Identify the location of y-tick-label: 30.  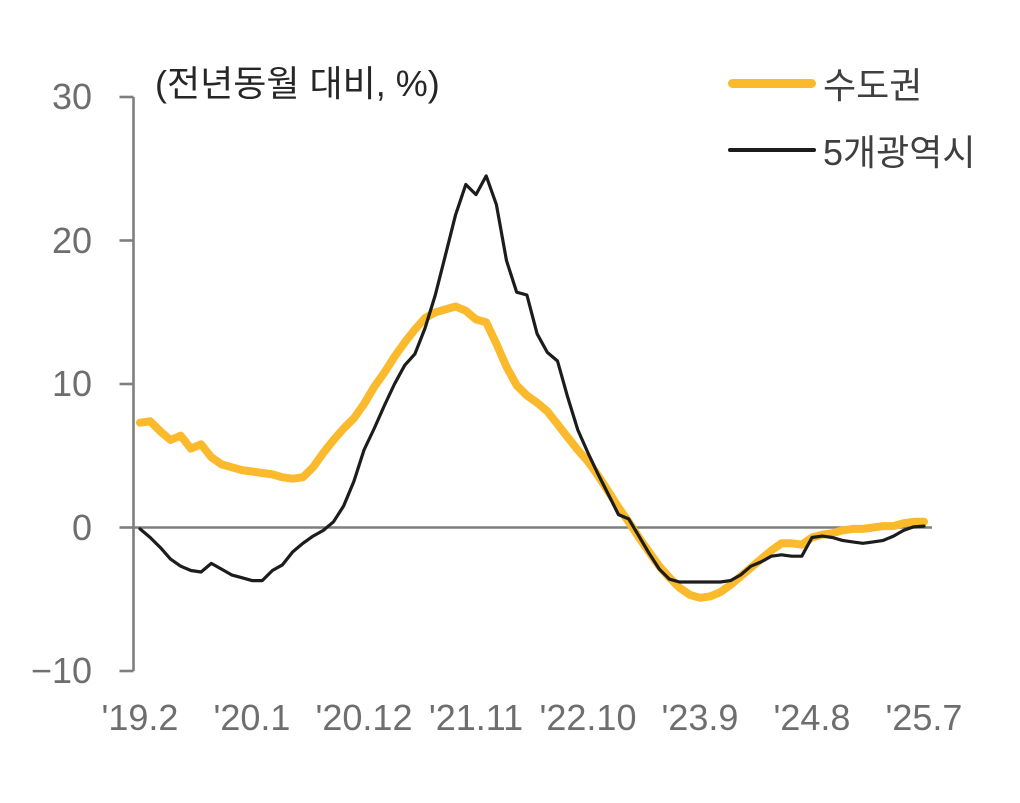
(71, 96).